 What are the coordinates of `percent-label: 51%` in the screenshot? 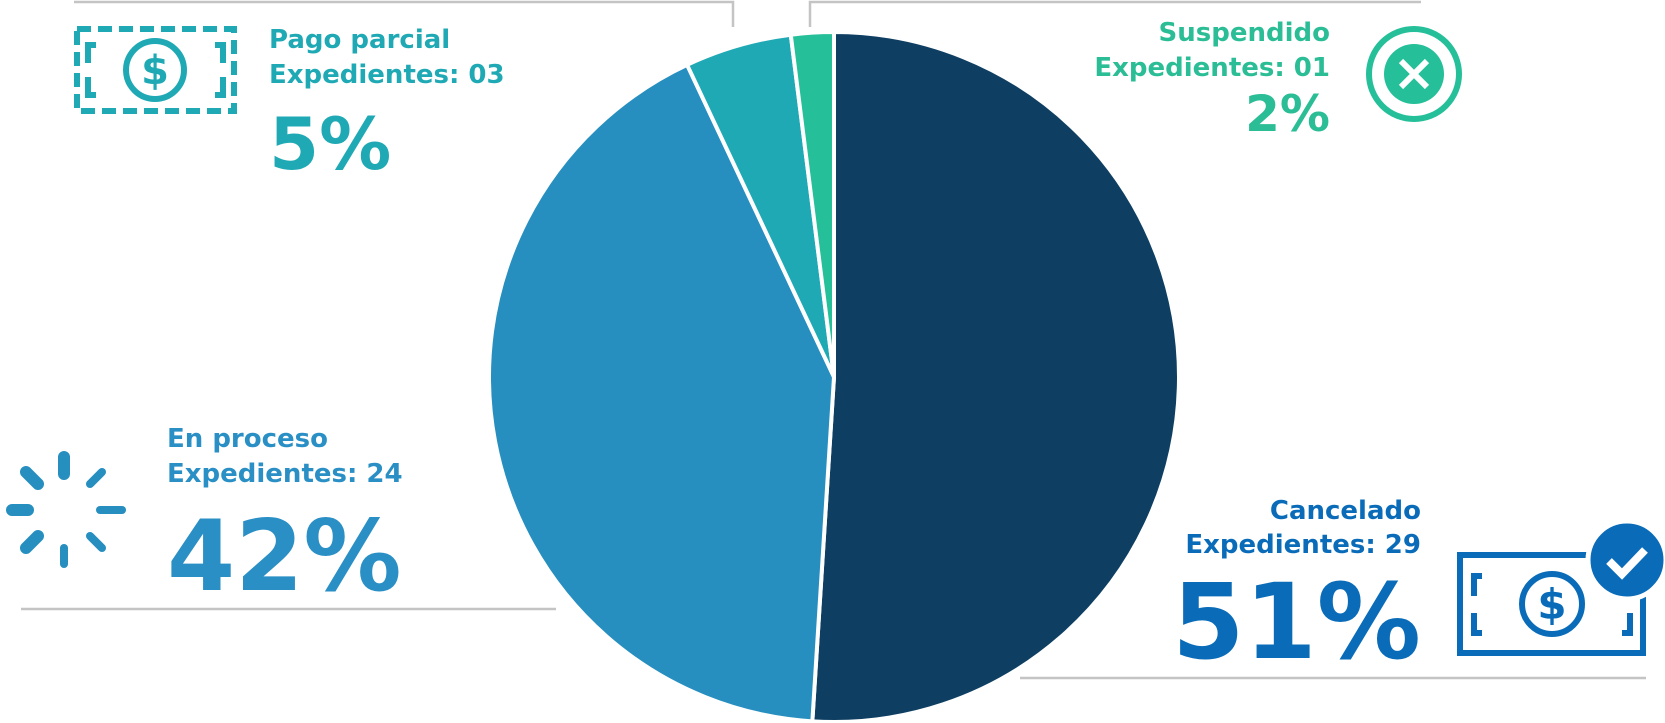 It's located at (1296, 622).